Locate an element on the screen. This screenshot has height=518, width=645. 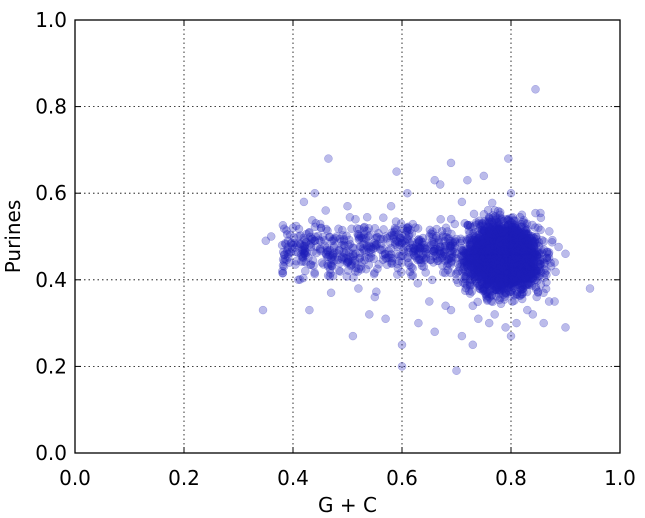
y-axis-label: Purines is located at coordinates (13, 237).